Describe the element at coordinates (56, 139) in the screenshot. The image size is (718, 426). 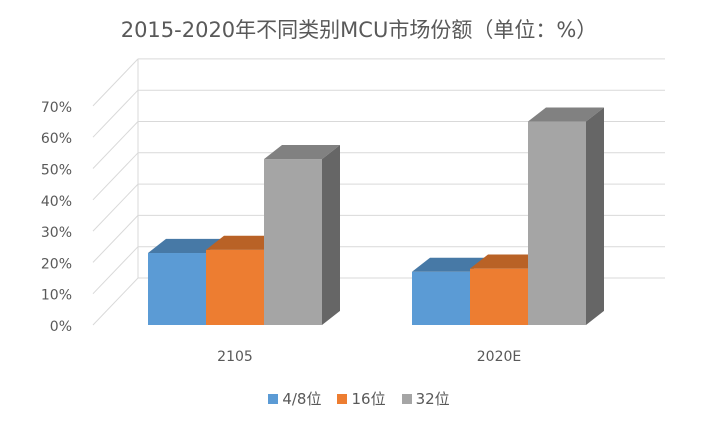
I see `y-tick-label: 60%` at that location.